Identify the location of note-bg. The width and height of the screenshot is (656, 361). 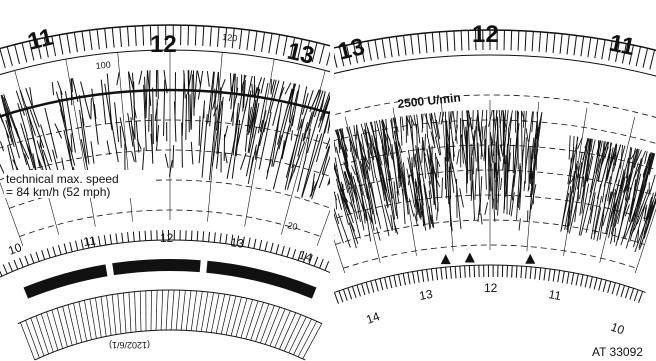
(79, 184).